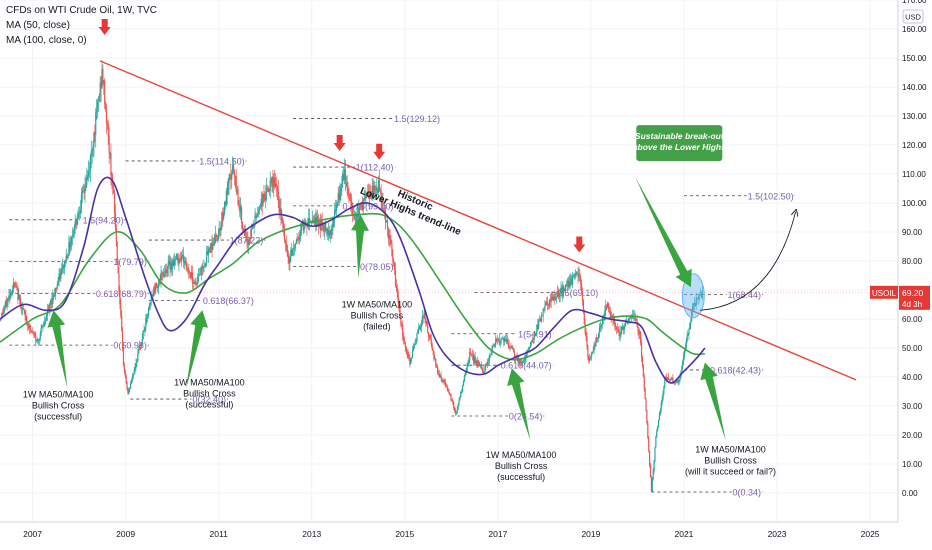 The width and height of the screenshot is (932, 550). I want to click on legend-ma100: MA (100, close, 0), so click(46, 40).